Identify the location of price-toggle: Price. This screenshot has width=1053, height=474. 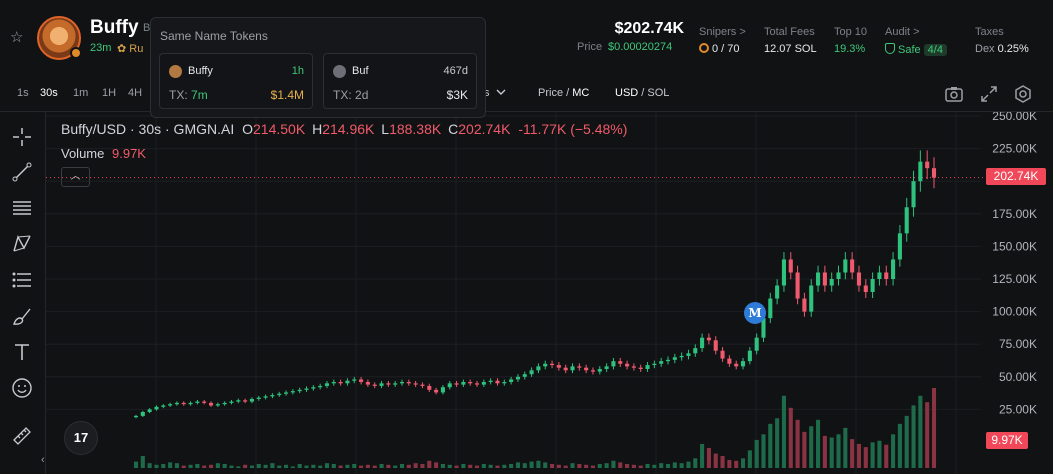
(551, 93).